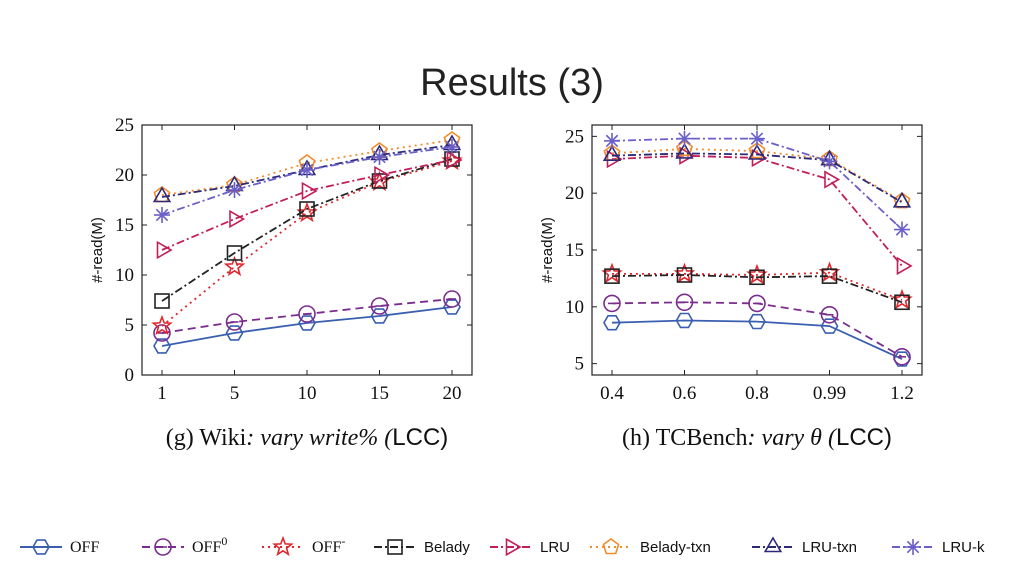  I want to click on caption-prefix: (h) TCBench, so click(685, 438).